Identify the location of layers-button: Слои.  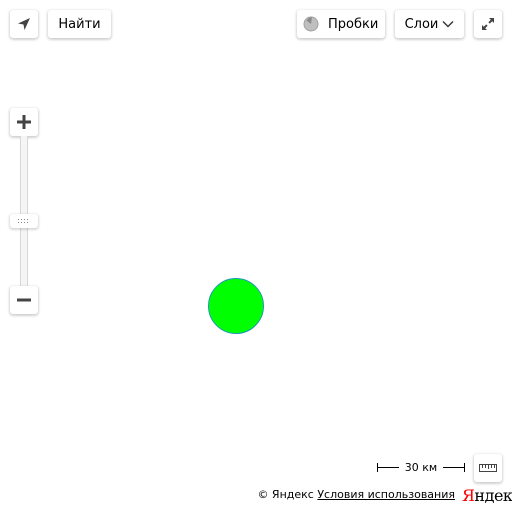
(429, 24).